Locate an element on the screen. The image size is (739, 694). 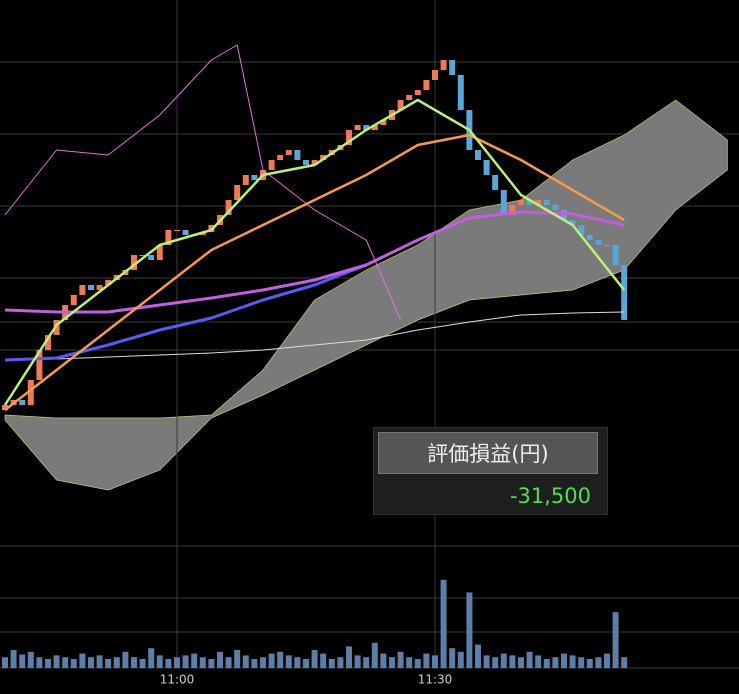
pl-panel: 評価損益(円) -31,500 is located at coordinates (490, 471).